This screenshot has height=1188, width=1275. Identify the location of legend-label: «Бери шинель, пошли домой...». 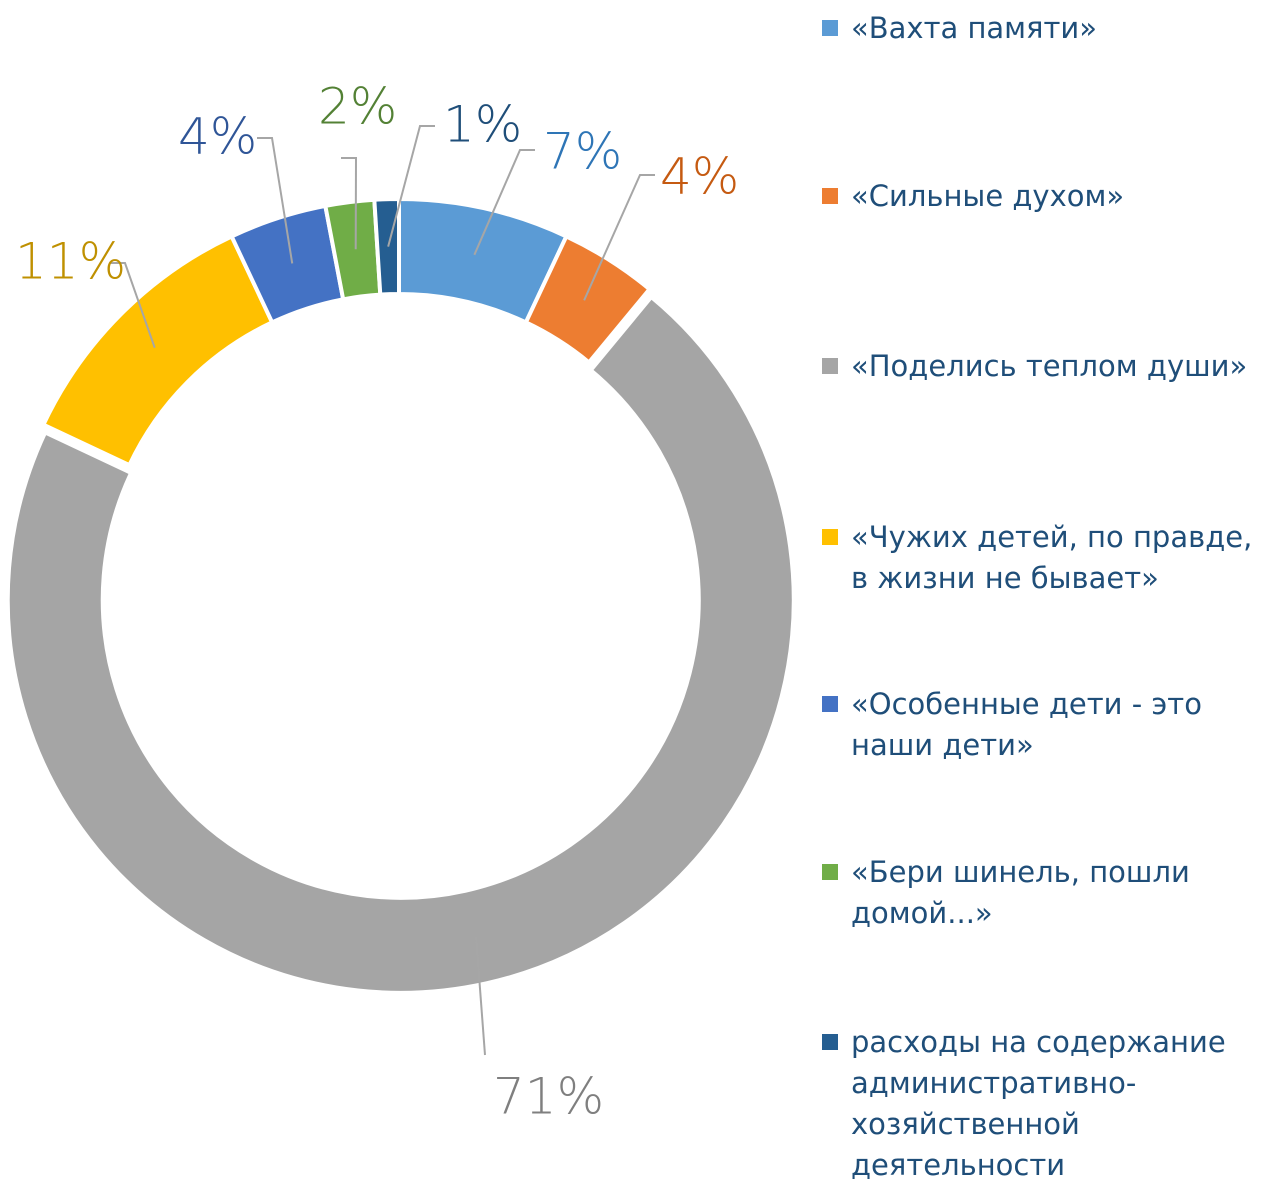
(1020, 892).